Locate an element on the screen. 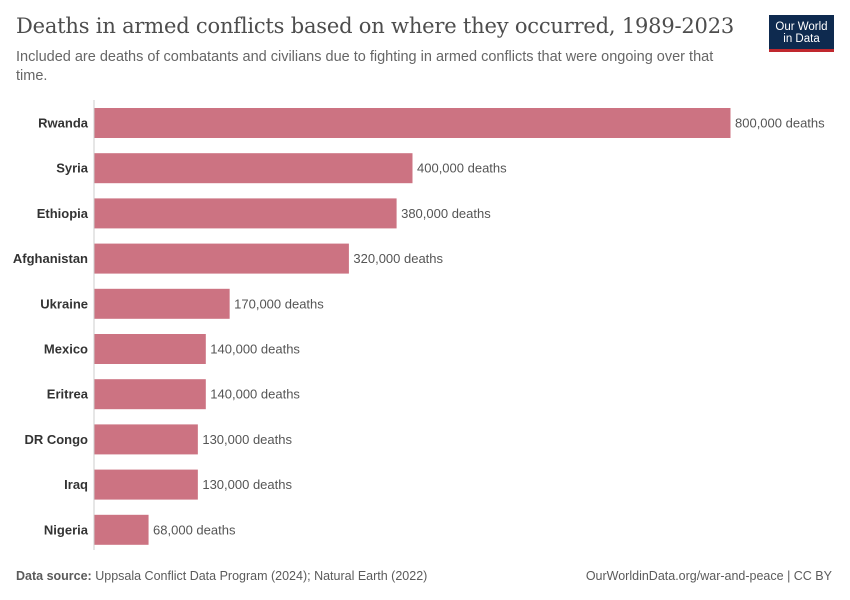  value-label: 68,000 deaths is located at coordinates (194, 529).